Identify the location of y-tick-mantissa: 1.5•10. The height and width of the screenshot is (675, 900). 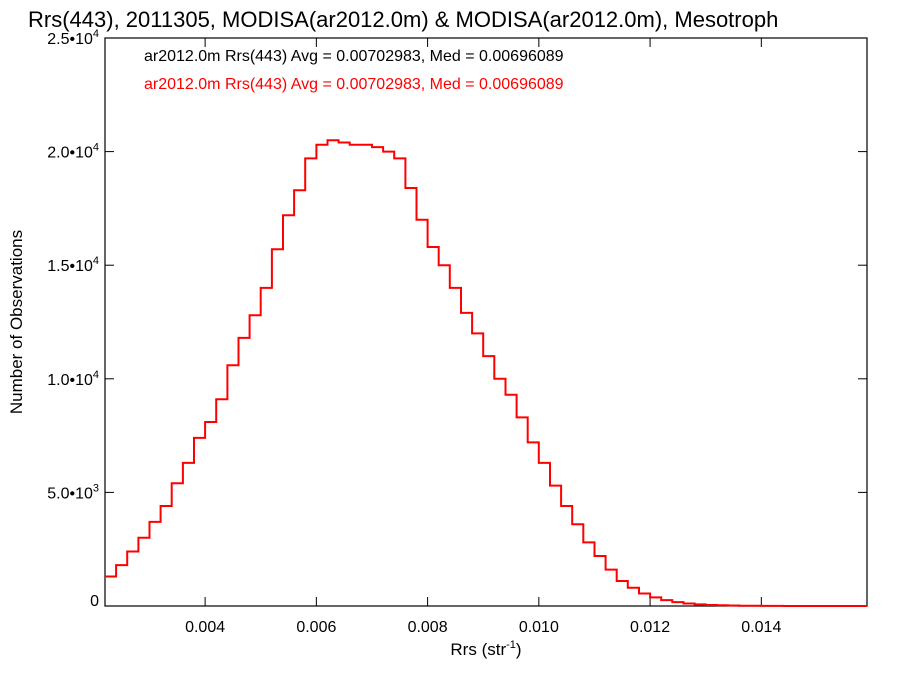
(70, 266).